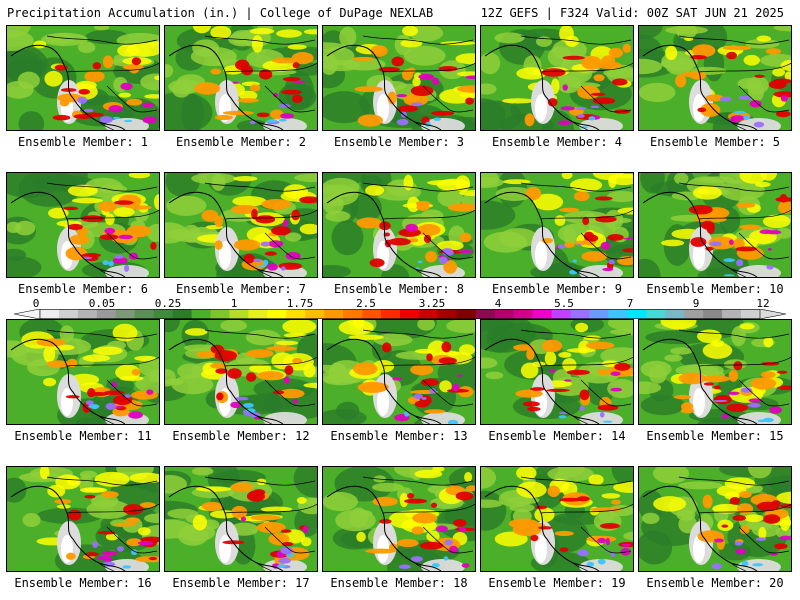 The width and height of the screenshot is (800, 600). What do you see at coordinates (241, 289) in the screenshot?
I see `ensemble-member-label: Ensemble Member: 7` at bounding box center [241, 289].